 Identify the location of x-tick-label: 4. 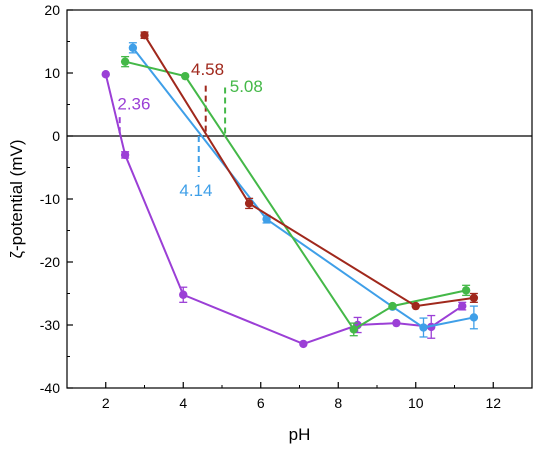
(183, 403).